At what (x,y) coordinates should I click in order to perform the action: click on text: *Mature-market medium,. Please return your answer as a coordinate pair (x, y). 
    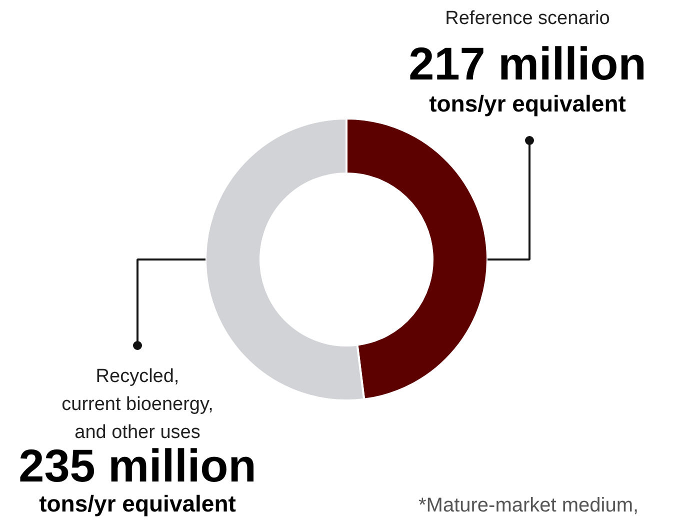
    Looking at the image, I should click on (528, 505).